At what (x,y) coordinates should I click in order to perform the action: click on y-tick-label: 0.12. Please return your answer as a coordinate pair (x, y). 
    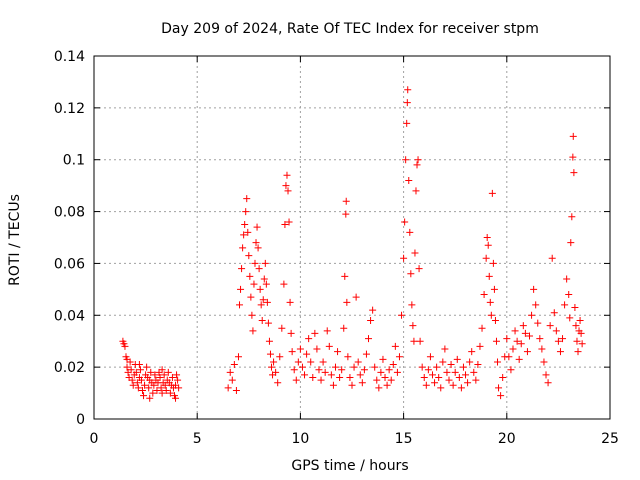
    Looking at the image, I should click on (69, 109).